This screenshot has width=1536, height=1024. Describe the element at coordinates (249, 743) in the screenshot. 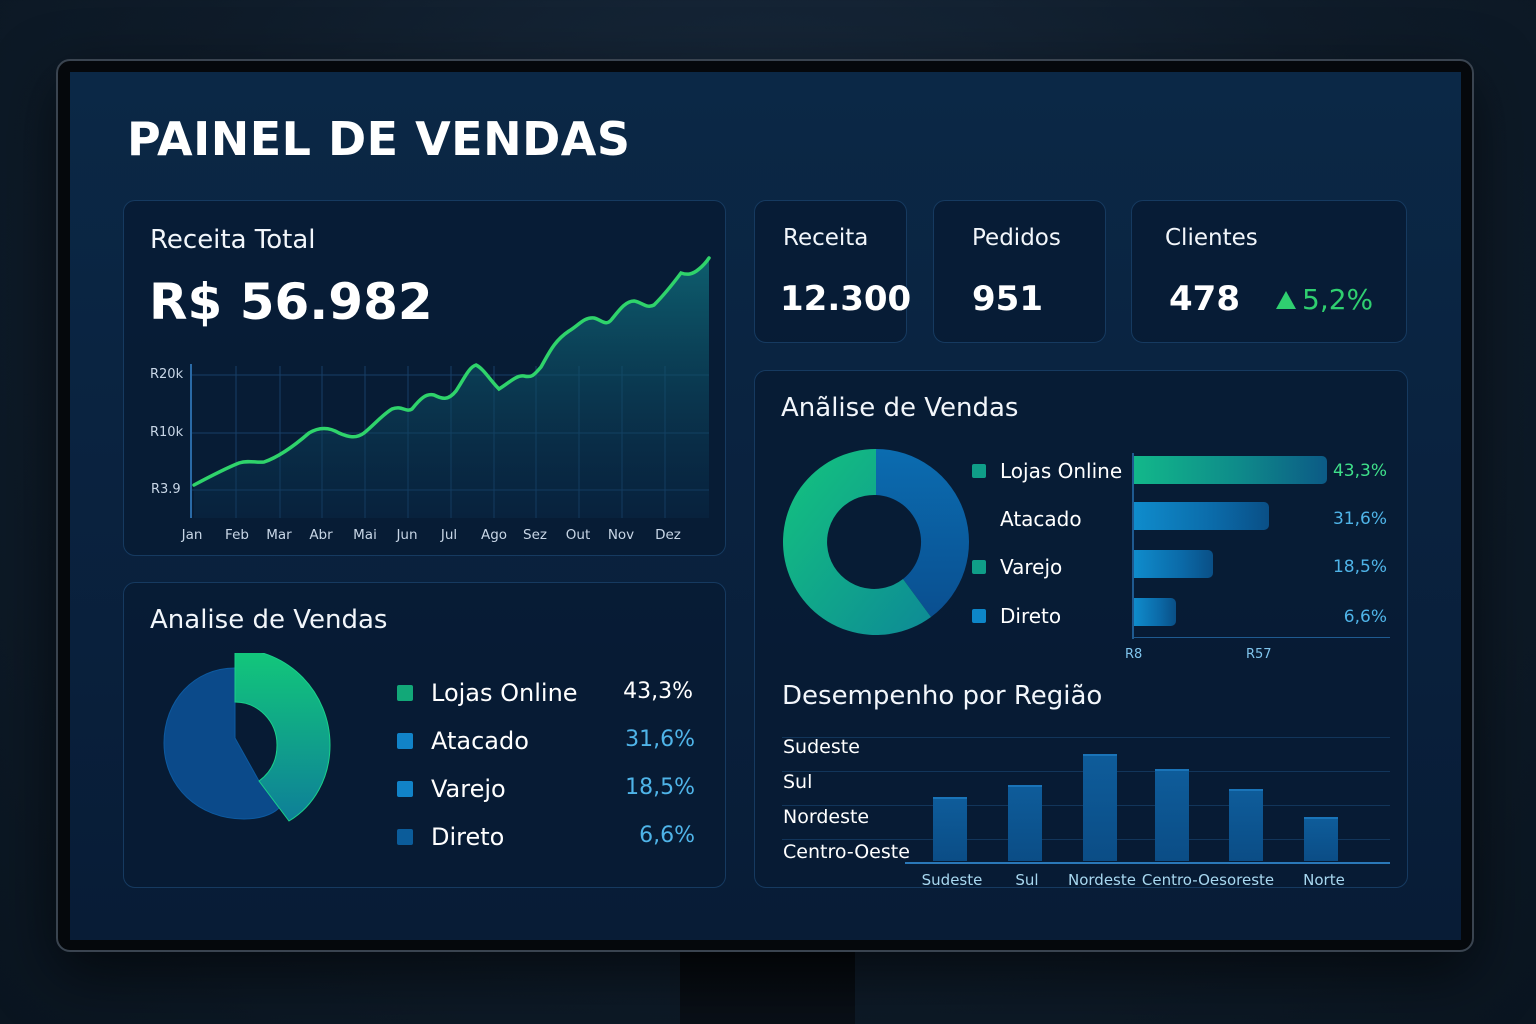

I see `sales-pie-chart-left` at that location.